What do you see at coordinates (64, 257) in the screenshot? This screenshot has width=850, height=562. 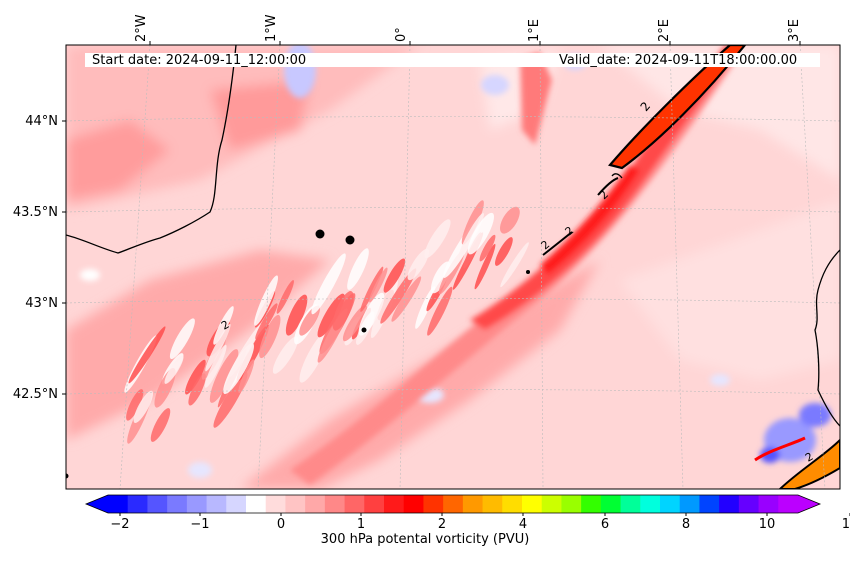 I see `lat-tick-marks` at bounding box center [64, 257].